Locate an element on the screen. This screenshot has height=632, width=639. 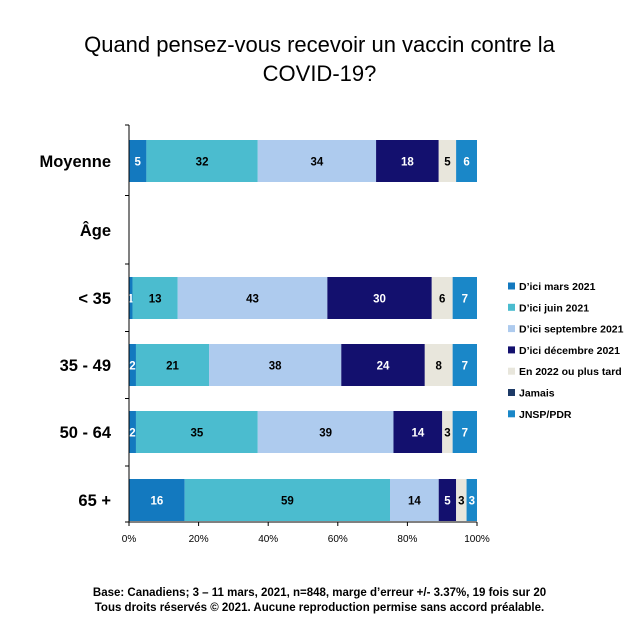
category-label-65: 65 + is located at coordinates (94, 501).